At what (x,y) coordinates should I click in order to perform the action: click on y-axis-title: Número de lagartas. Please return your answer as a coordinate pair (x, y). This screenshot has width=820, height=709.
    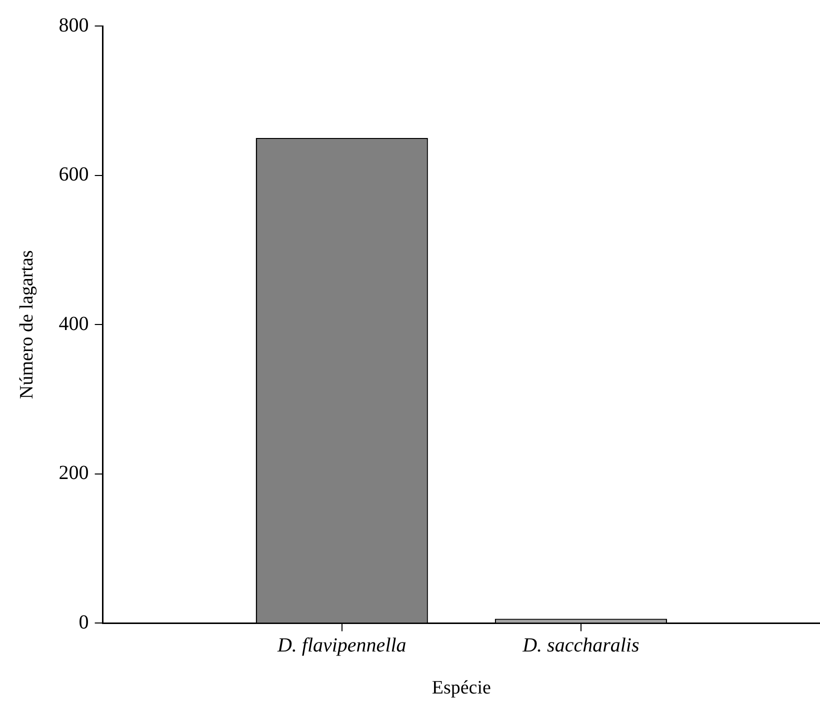
    Looking at the image, I should click on (27, 324).